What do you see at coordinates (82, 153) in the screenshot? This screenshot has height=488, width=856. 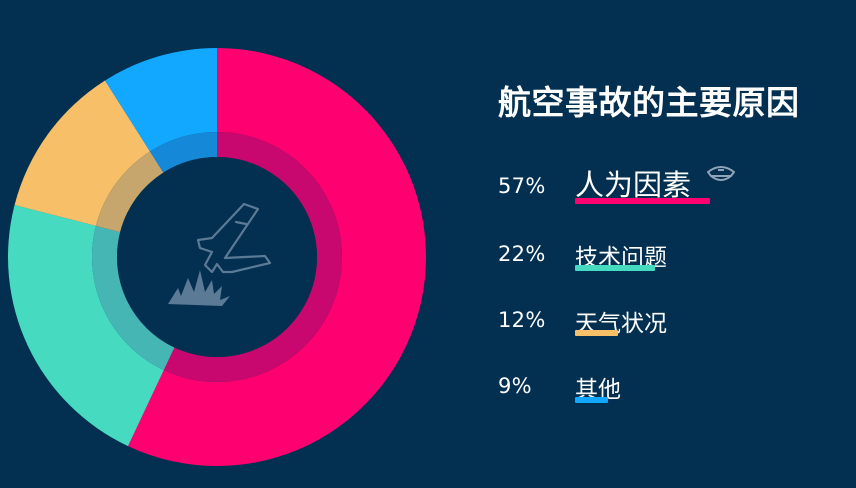 I see `donut-slice-weather` at bounding box center [82, 153].